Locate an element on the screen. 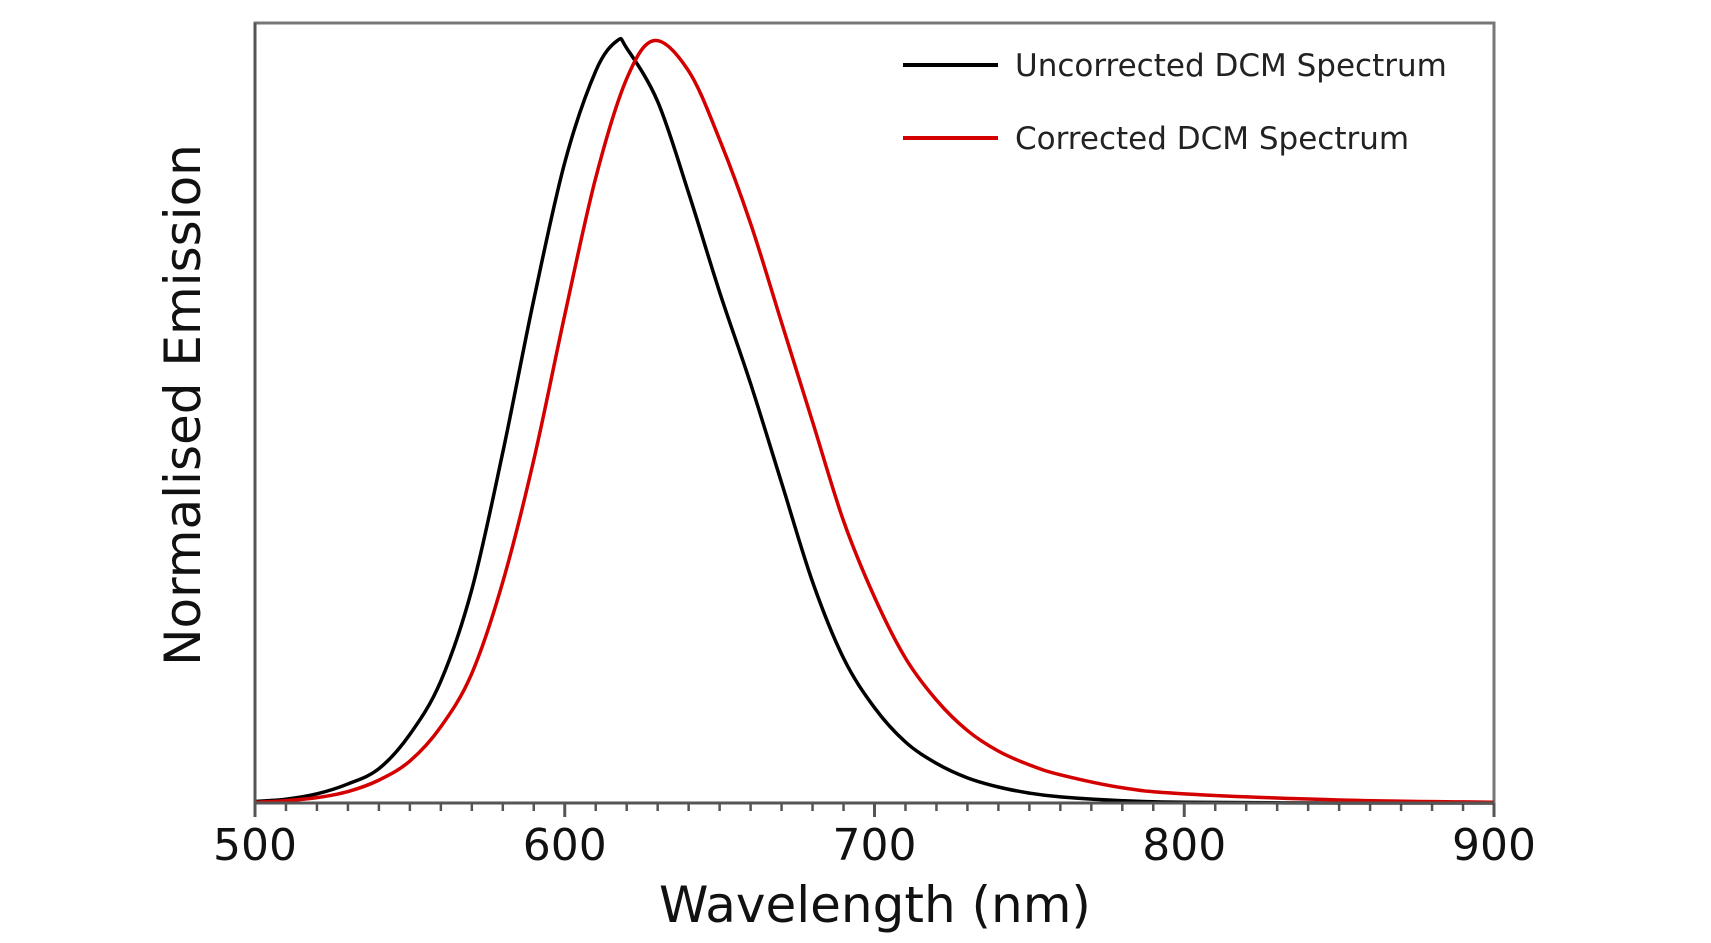 The width and height of the screenshot is (1711, 943). x-tick-label: 500 is located at coordinates (255, 845).